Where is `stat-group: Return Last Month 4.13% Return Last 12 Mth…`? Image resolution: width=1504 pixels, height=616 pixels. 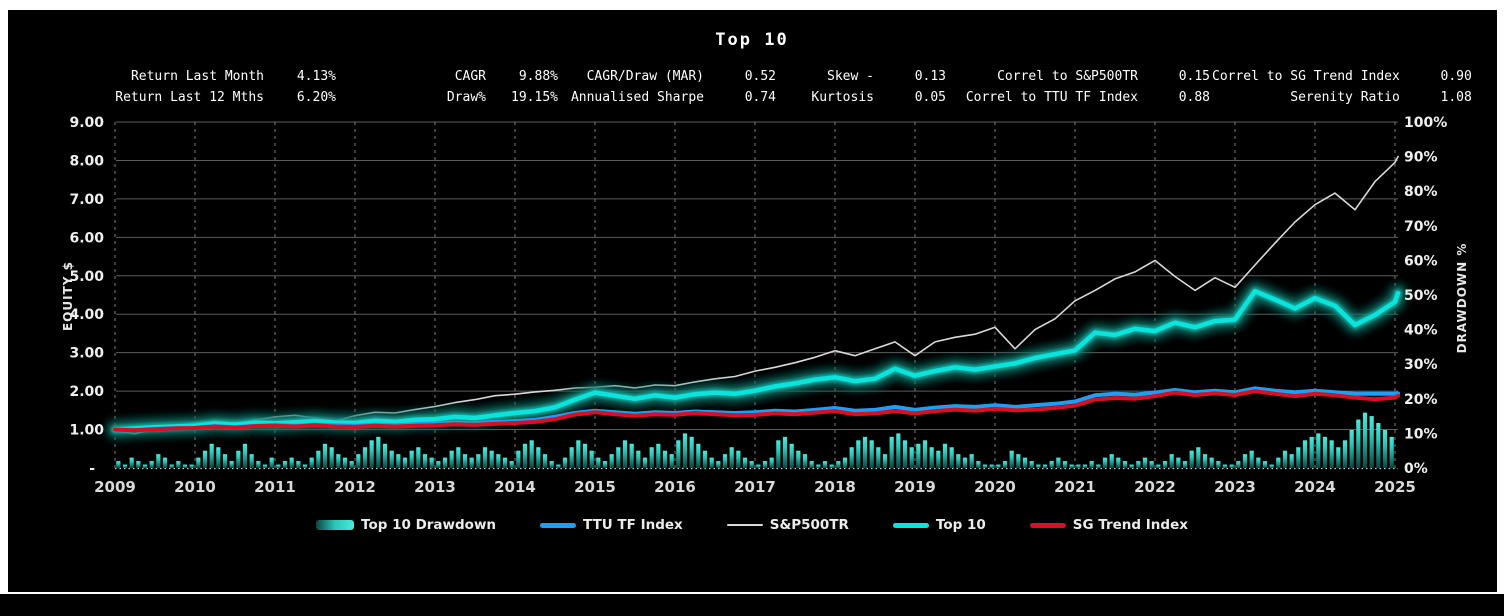 stat-group: Return Last Month 4.13% Return Last 12 Mth… is located at coordinates (211, 87).